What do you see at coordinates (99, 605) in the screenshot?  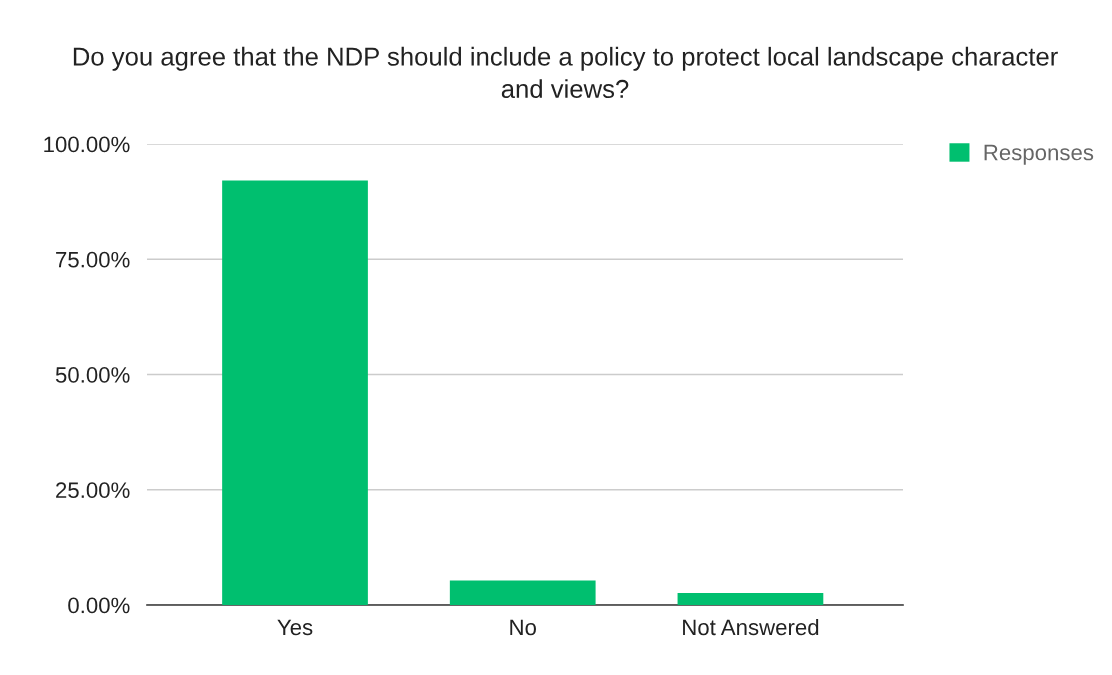 I see `y-tick-label: 0.00%` at bounding box center [99, 605].